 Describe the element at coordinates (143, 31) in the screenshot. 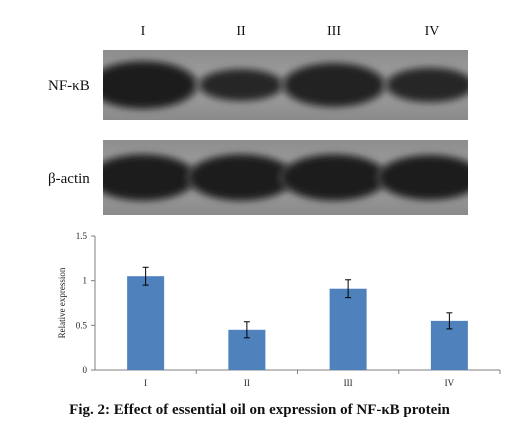

I see `lane-label-1: I` at that location.